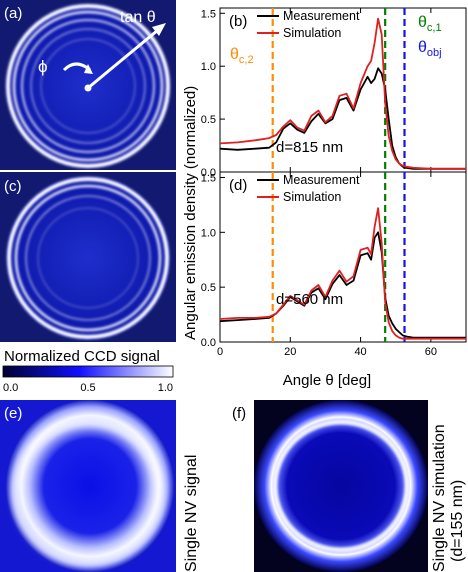 This screenshot has width=468, height=572. Describe the element at coordinates (208, 288) in the screenshot. I see `y-tick-label-d: 0.5` at that location.